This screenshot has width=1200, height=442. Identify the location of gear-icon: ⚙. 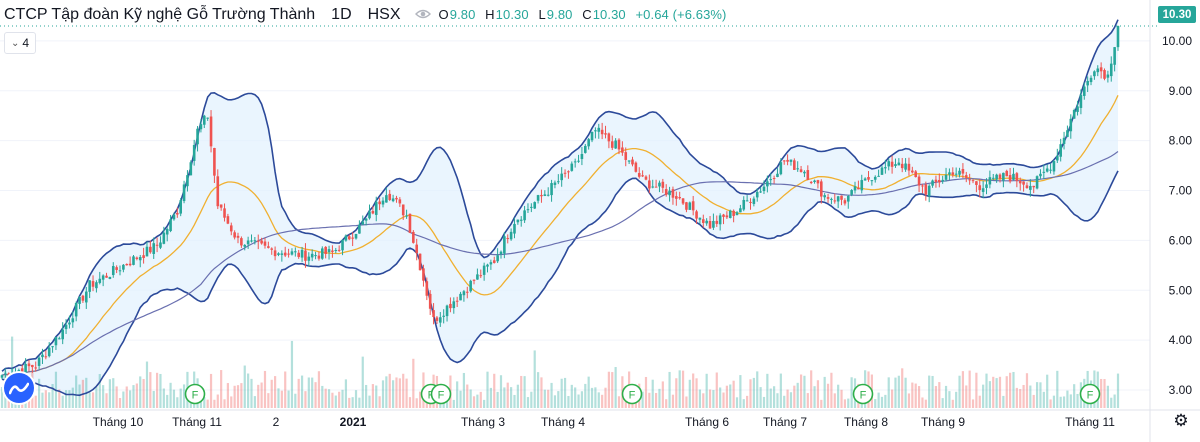
(1181, 420).